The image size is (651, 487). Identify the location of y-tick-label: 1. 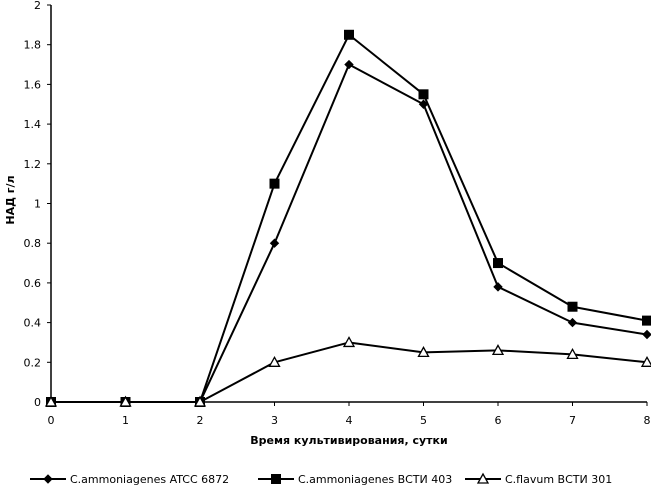
(37, 204).